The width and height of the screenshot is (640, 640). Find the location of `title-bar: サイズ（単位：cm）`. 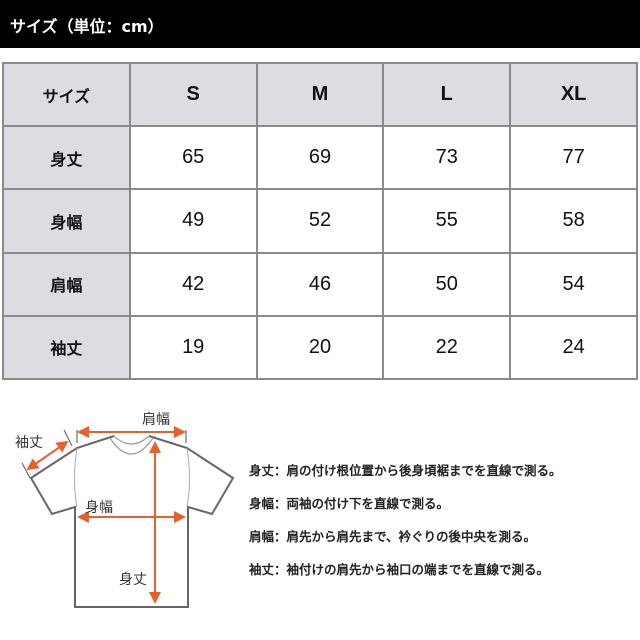

title-bar: サイズ（単位：cm） is located at coordinates (320, 24).